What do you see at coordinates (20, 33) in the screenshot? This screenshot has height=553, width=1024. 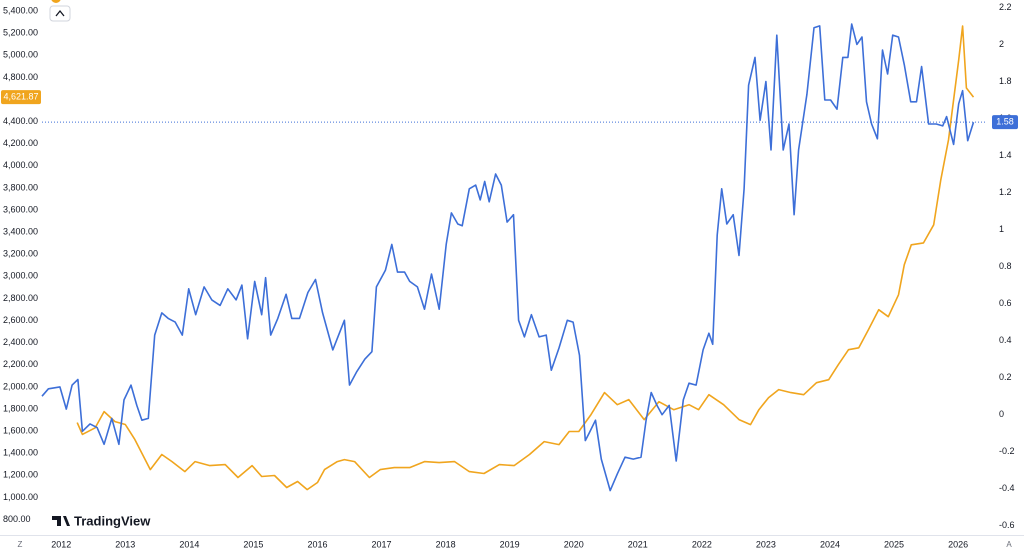 I see `y-tick-label: 5,200.00` at bounding box center [20, 33].